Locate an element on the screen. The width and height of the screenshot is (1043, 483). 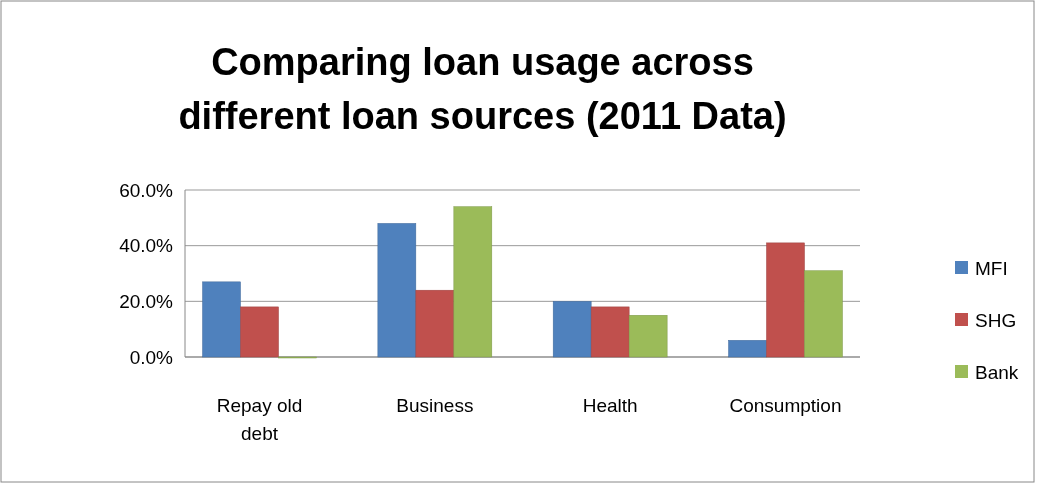
legend-label: MFI is located at coordinates (991, 268).